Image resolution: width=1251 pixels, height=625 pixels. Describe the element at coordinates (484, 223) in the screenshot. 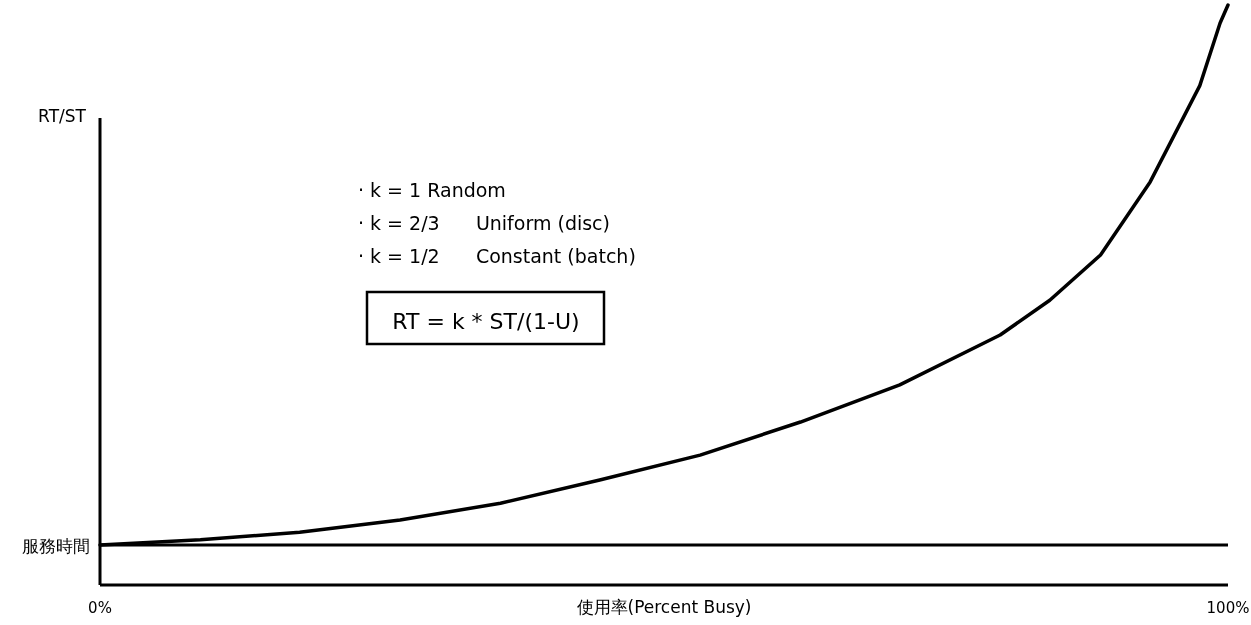

I see `annotation: · k = 2/3 Uniform (disc)` at that location.